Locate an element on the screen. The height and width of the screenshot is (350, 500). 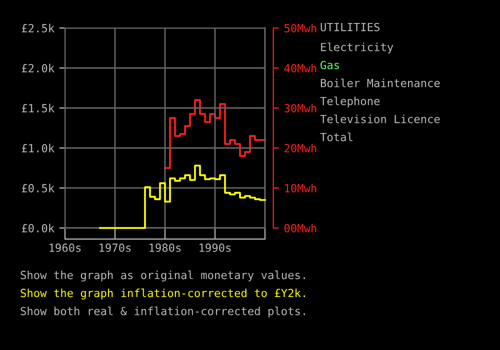
text: Show the graph as original monetary values. is located at coordinates (162, 276).